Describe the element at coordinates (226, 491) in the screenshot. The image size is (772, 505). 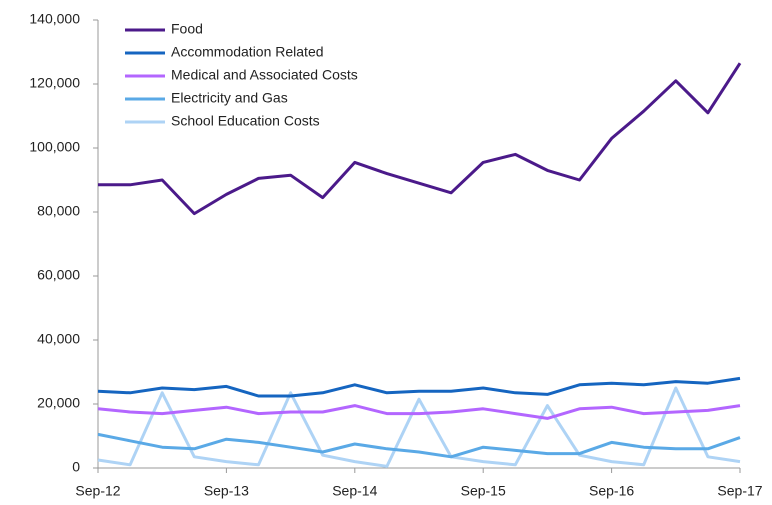
I see `x-tick-label: Sep-13` at that location.